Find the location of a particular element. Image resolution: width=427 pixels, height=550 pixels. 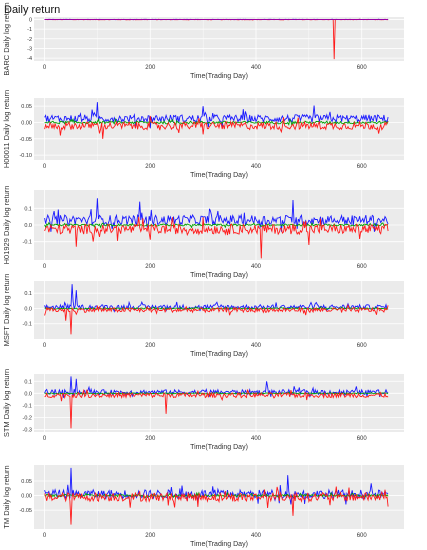

y-axis-title: TM Daily log return is located at coordinates (6, 496).